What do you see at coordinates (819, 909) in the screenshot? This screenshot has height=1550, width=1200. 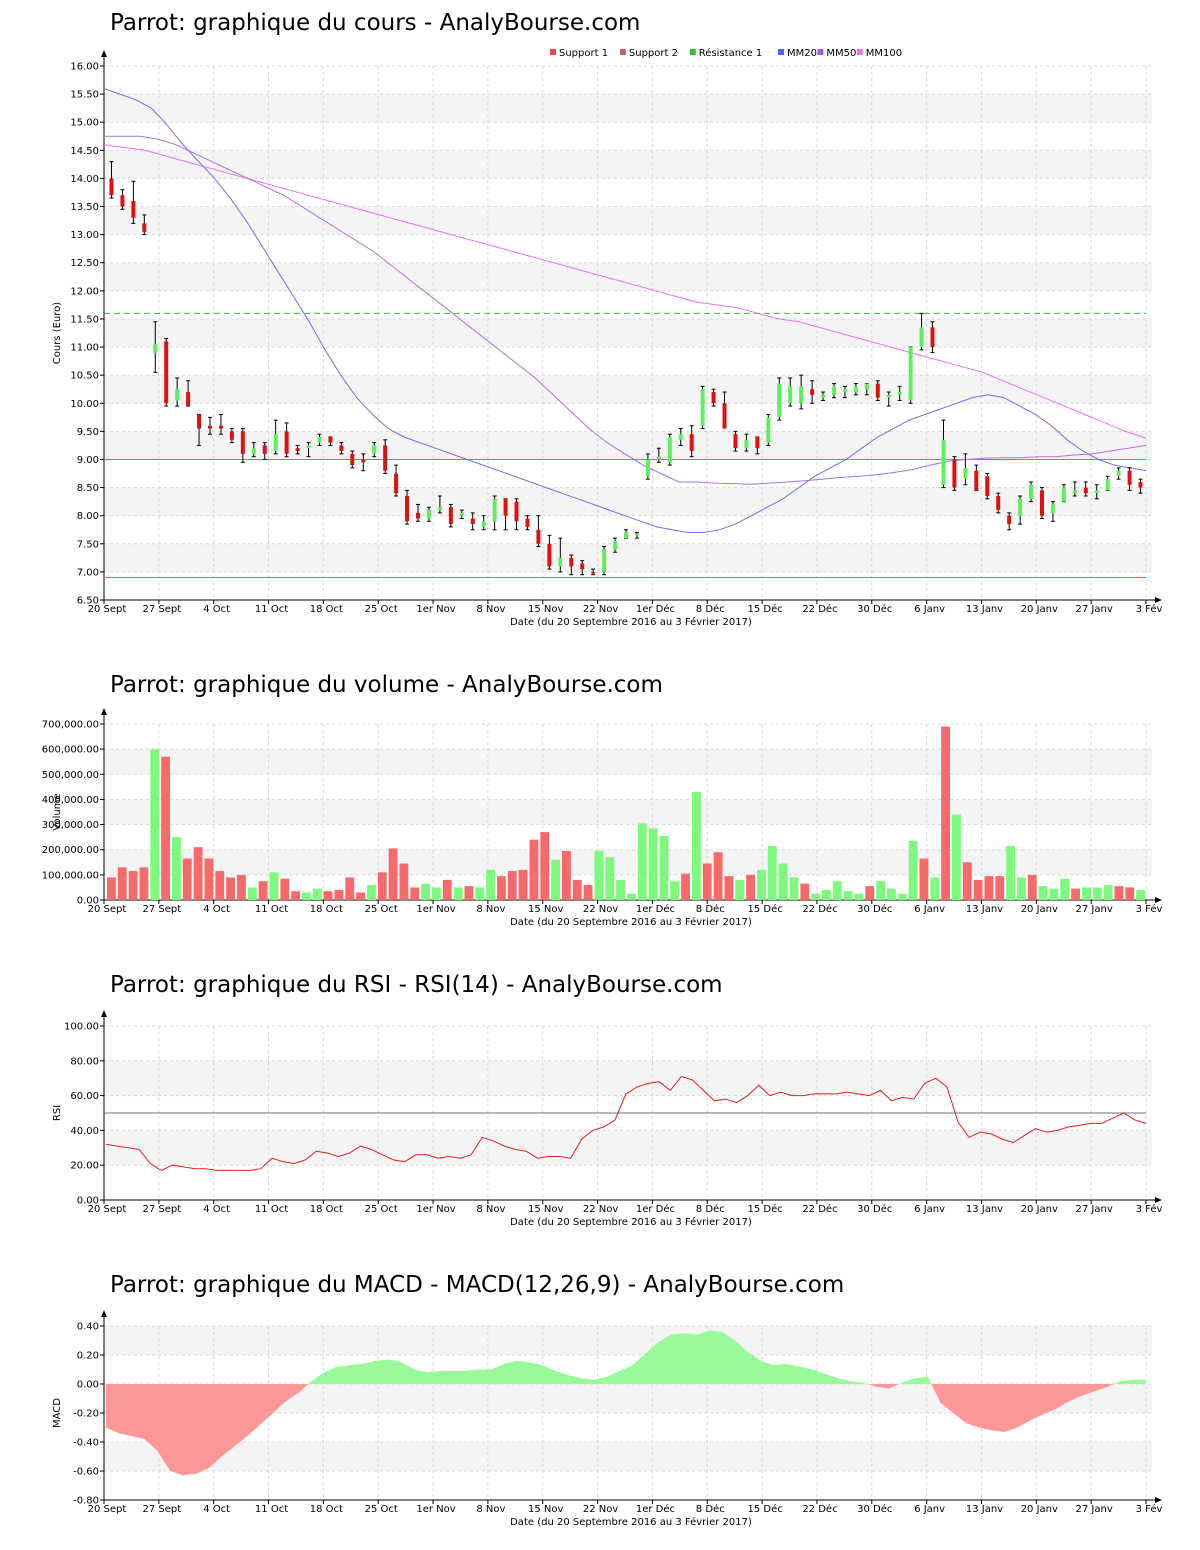 I see `volume-xtick-label: 22 Déc` at bounding box center [819, 909].